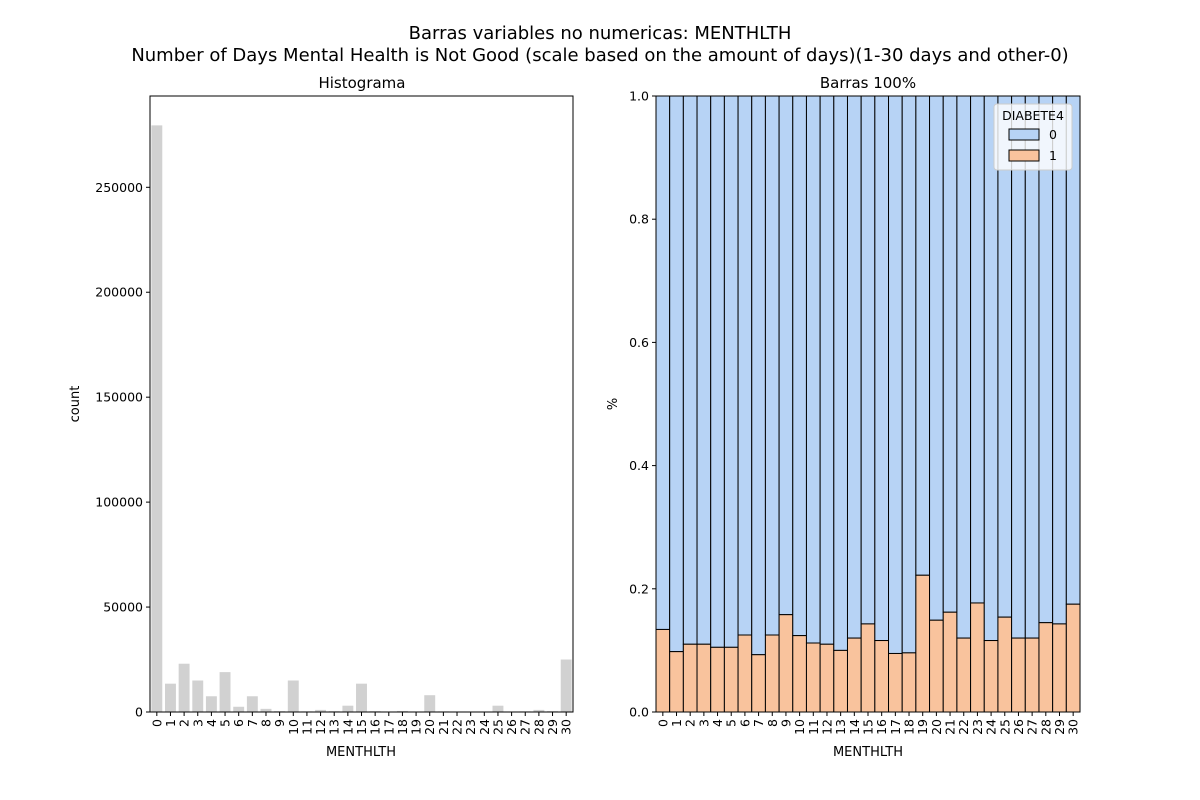 This screenshot has height=800, width=1200. I want to click on stacked-xtick-label: 7, so click(758, 723).